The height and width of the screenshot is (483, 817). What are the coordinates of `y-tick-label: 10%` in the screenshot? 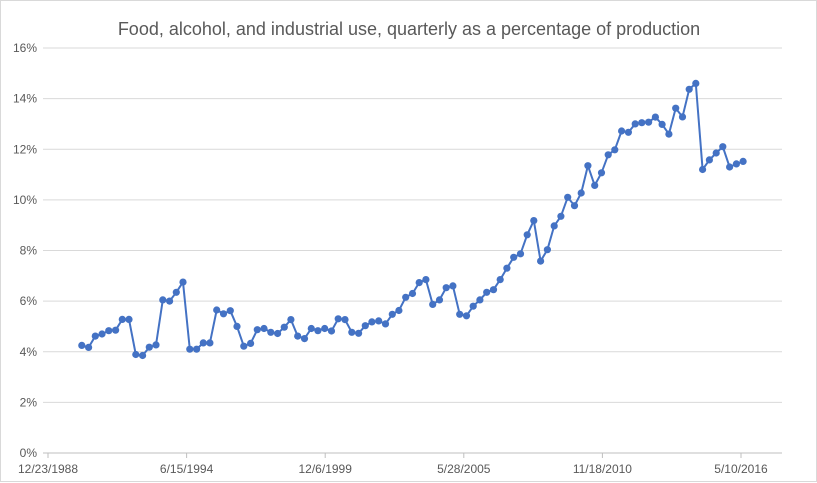 It's located at (25, 200).